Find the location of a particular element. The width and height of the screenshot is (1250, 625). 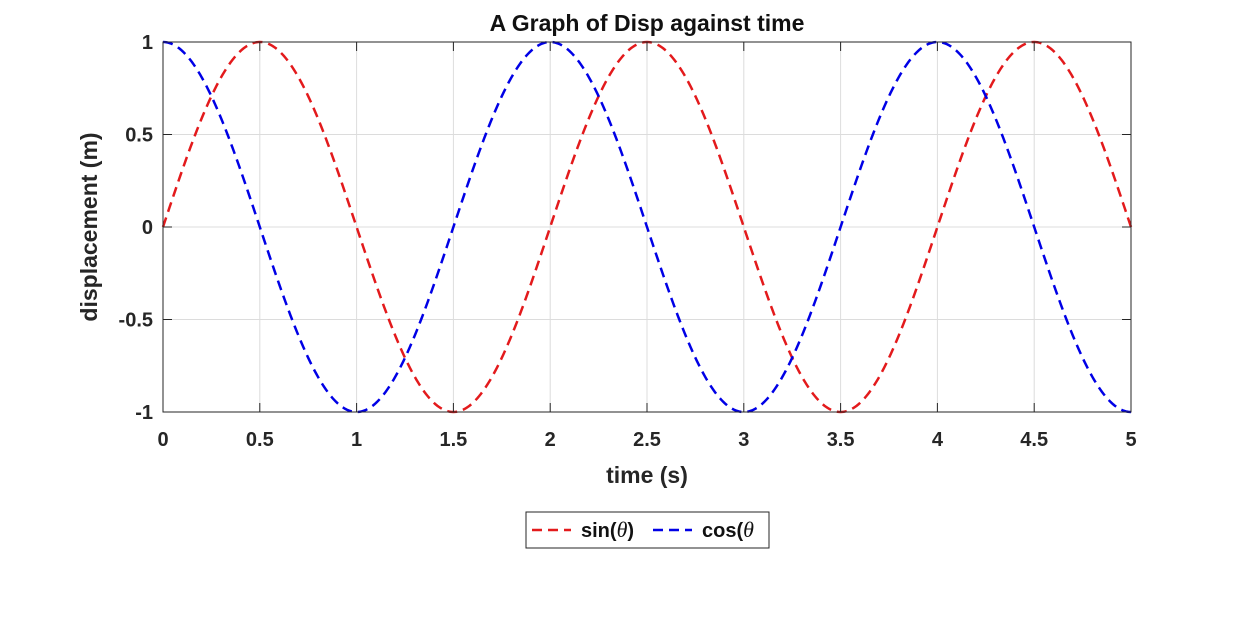

x-tick-label: 1.5 is located at coordinates (453, 440).